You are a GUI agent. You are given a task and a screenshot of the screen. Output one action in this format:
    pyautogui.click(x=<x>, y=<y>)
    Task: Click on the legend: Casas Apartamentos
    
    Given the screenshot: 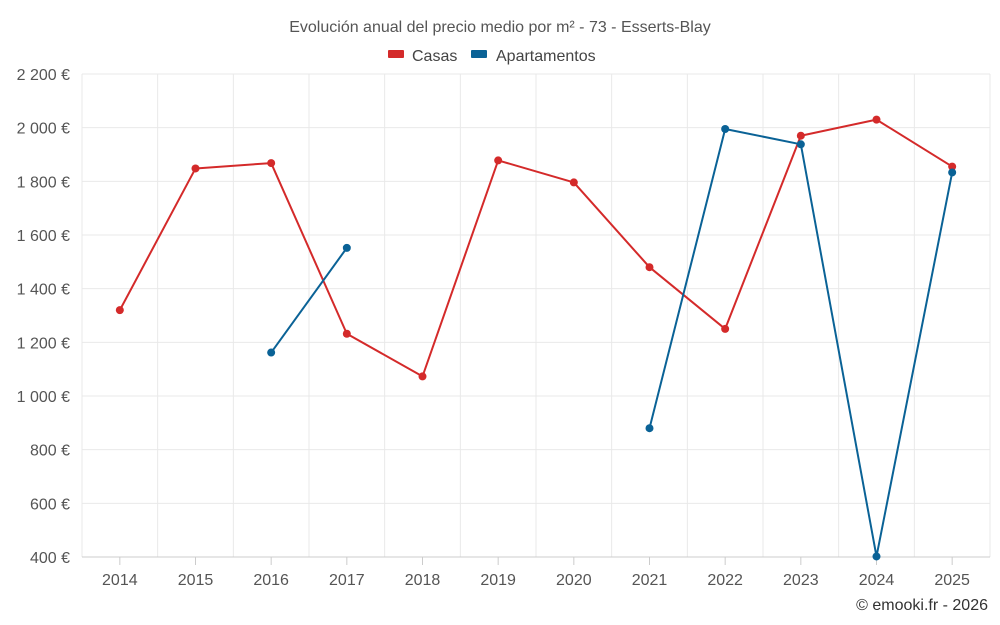 What is the action you would take?
    pyautogui.click(x=492, y=56)
    